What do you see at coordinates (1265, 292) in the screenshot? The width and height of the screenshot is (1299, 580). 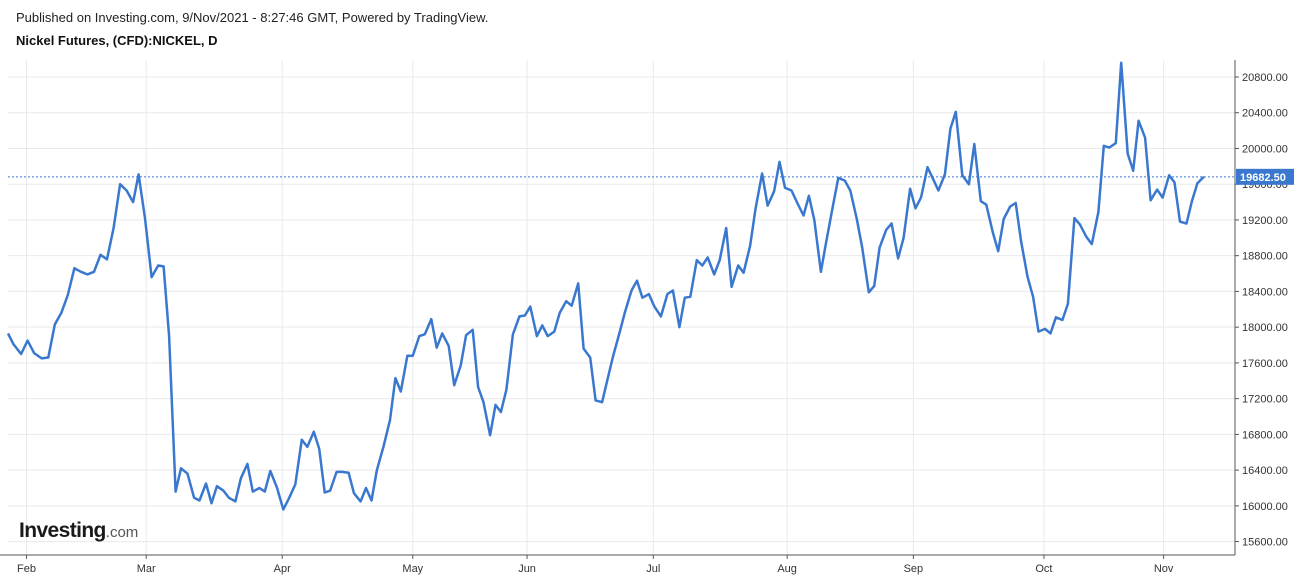 I see `y-tick-label: 18400.00` at bounding box center [1265, 292].